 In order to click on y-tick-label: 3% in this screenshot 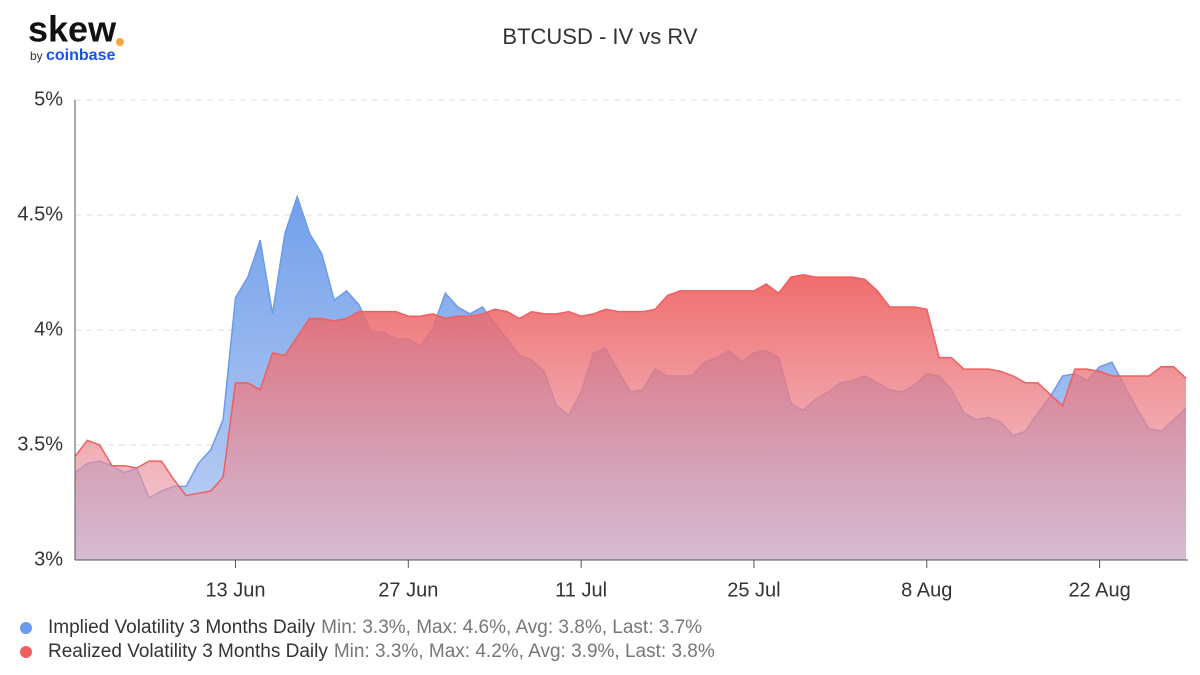, I will do `click(48, 559)`.